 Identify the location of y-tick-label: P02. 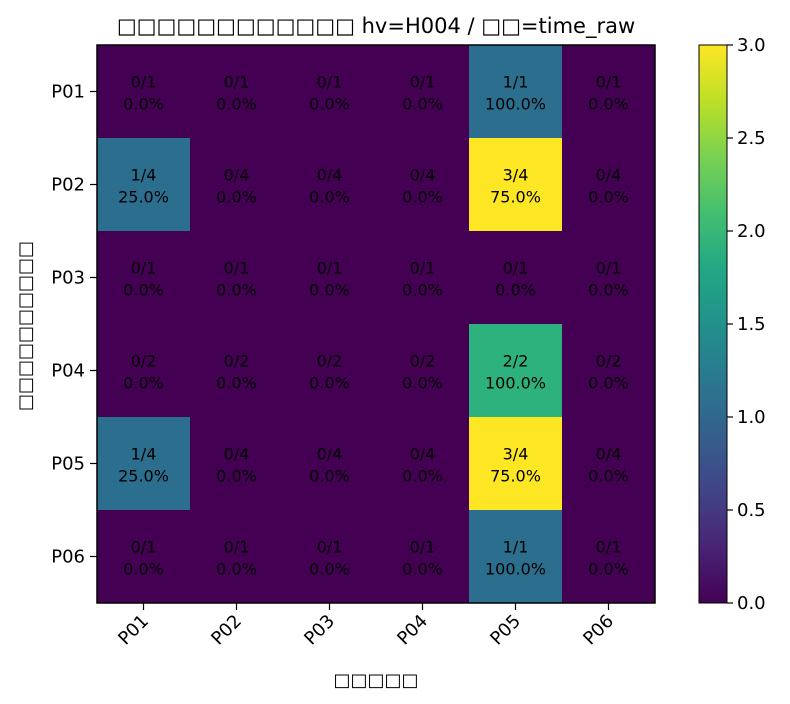
(68, 185).